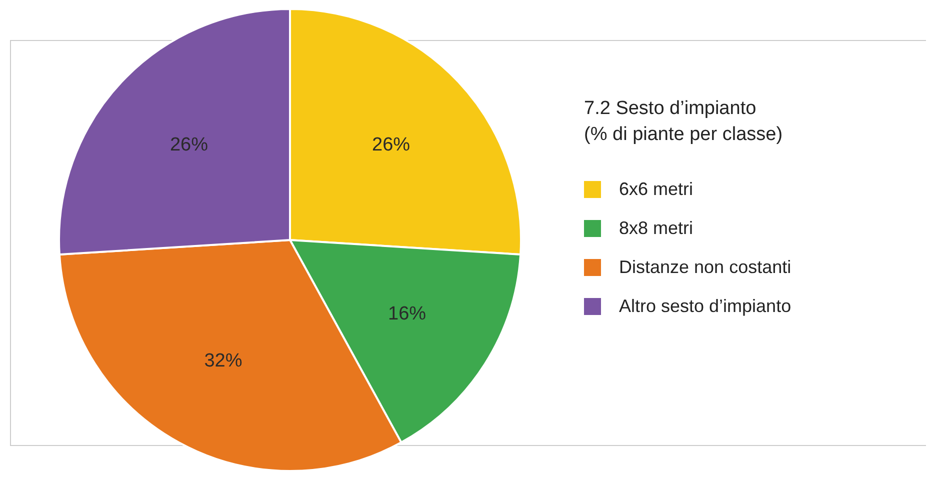 Image resolution: width=927 pixels, height=492 pixels. What do you see at coordinates (656, 228) in the screenshot?
I see `legend-label: 8x8 metri` at bounding box center [656, 228].